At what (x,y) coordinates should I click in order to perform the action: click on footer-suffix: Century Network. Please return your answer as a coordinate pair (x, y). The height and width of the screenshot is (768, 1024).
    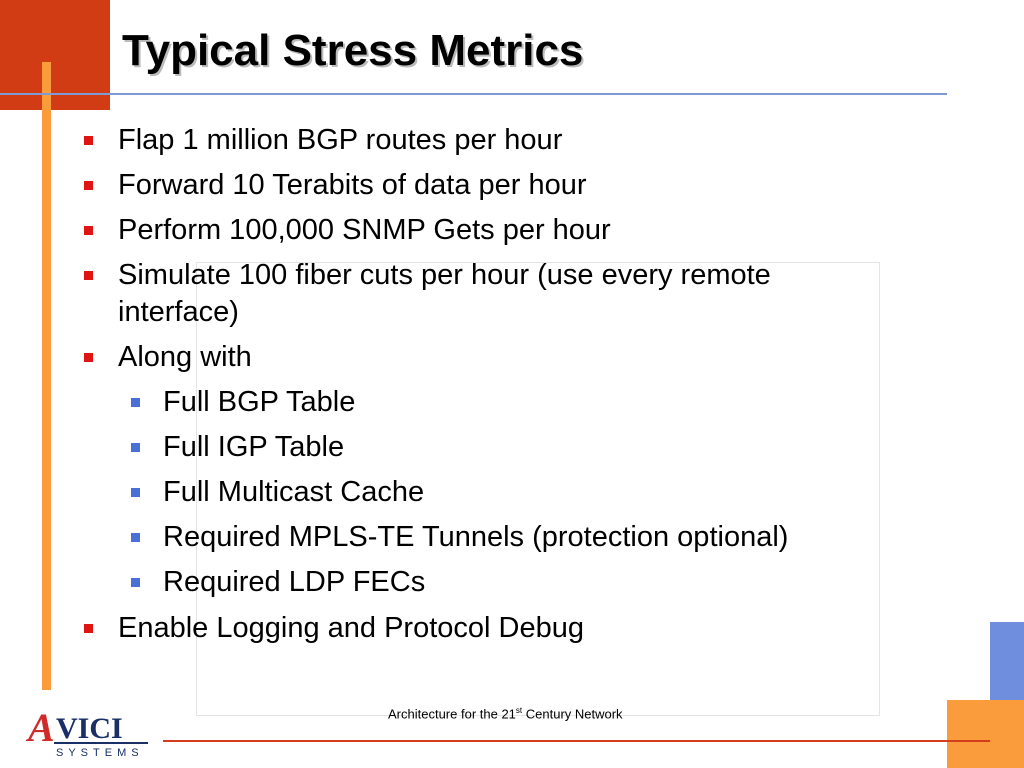
    Looking at the image, I should click on (572, 714).